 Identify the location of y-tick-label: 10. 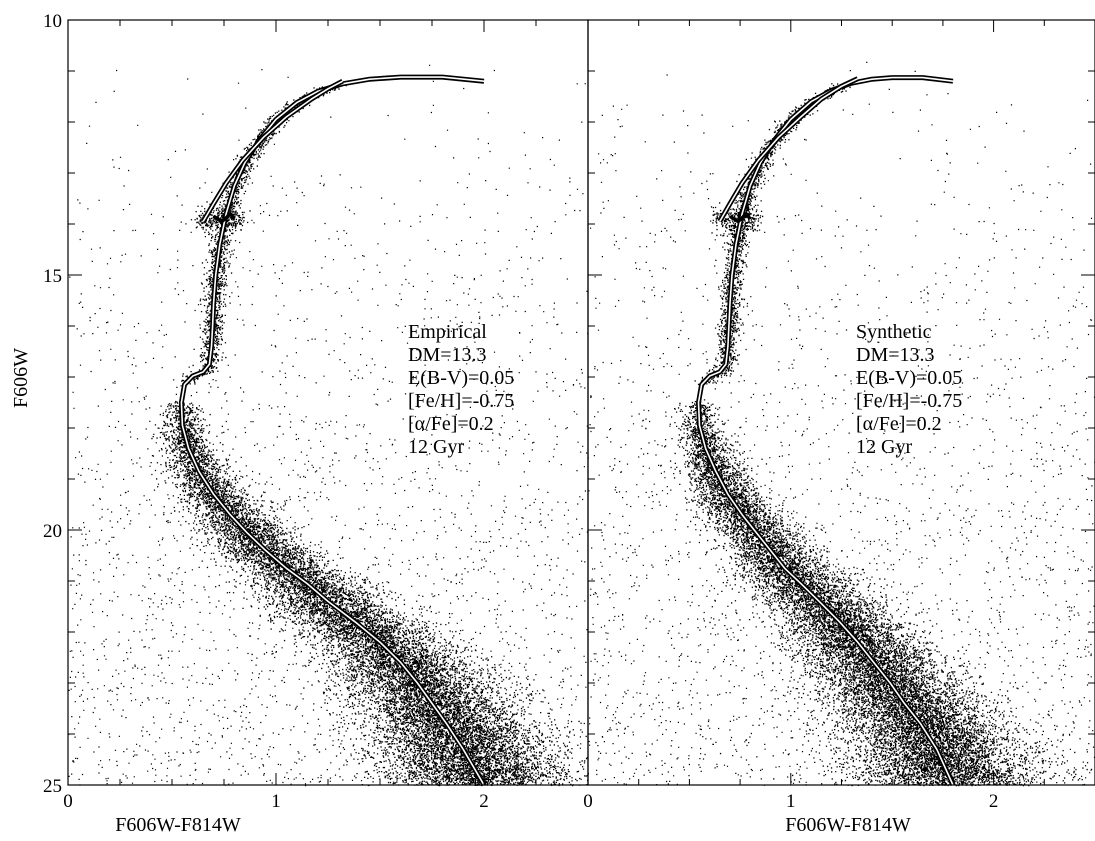
(52, 21).